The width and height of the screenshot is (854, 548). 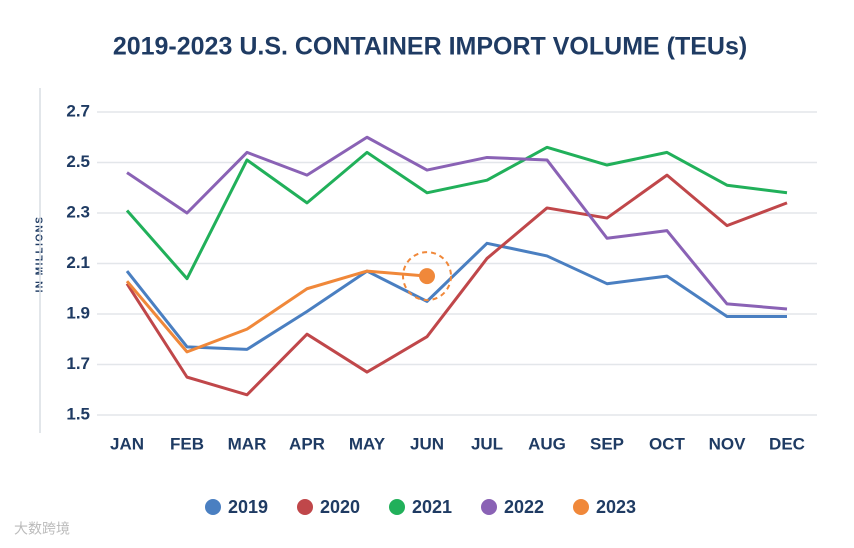 I want to click on x-tick-label: MAY, so click(x=367, y=443).